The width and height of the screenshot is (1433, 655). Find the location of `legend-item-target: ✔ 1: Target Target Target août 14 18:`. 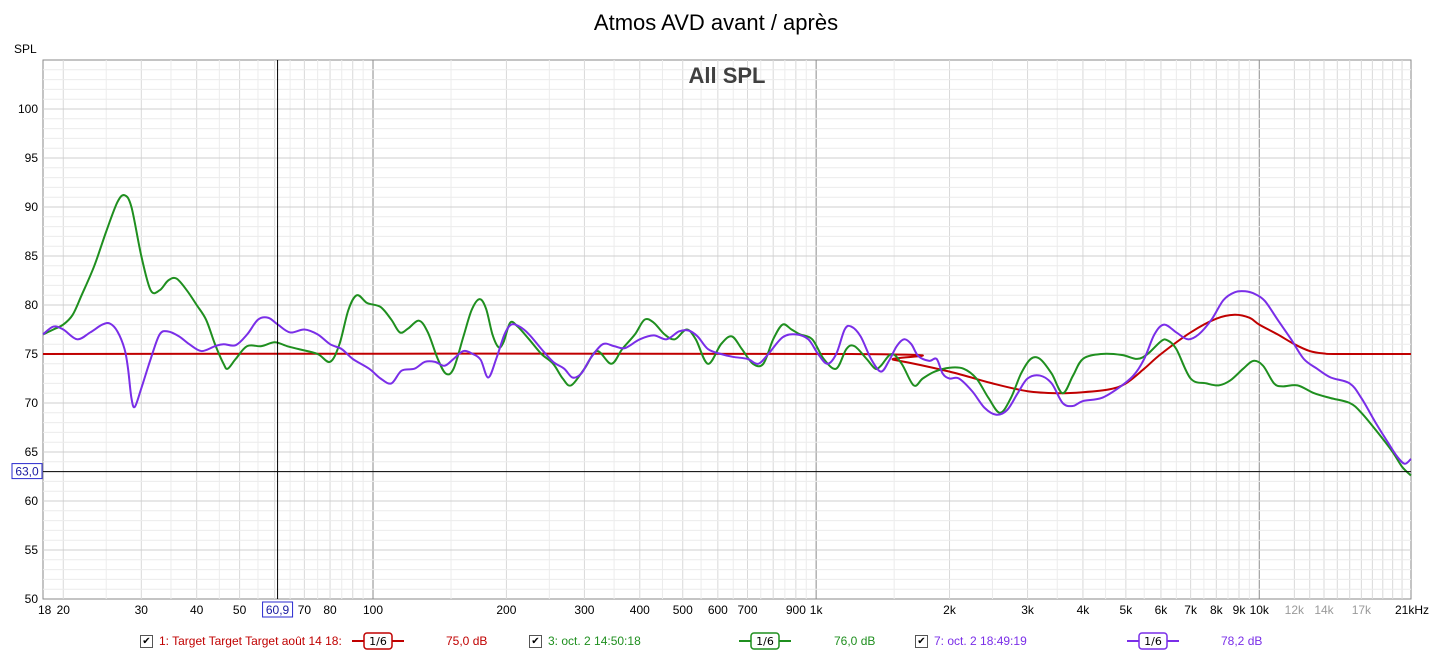

legend-item-target: ✔ 1: Target Target Target août 14 18: is located at coordinates (241, 641).